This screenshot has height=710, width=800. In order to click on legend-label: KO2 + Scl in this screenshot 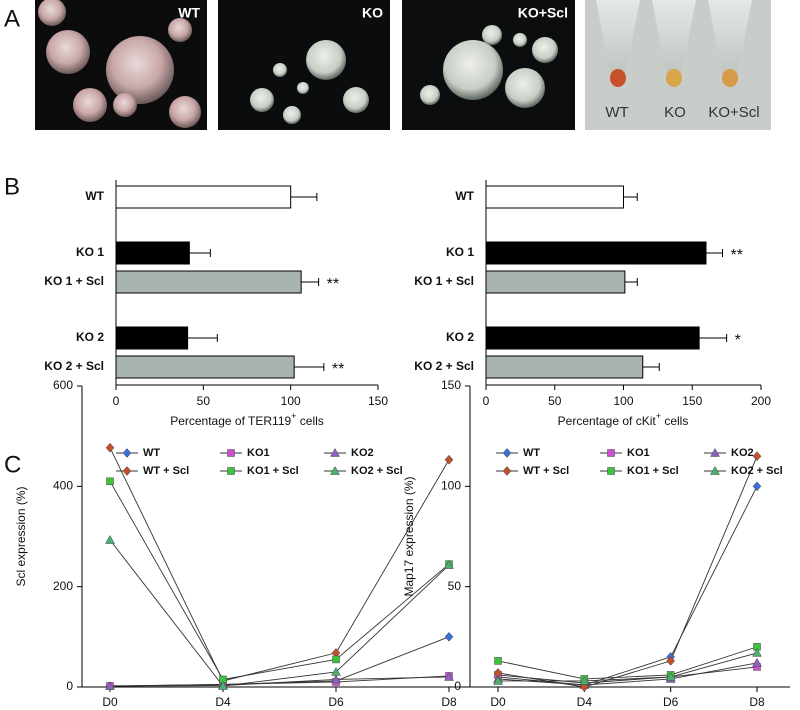, I will do `click(757, 471)`.